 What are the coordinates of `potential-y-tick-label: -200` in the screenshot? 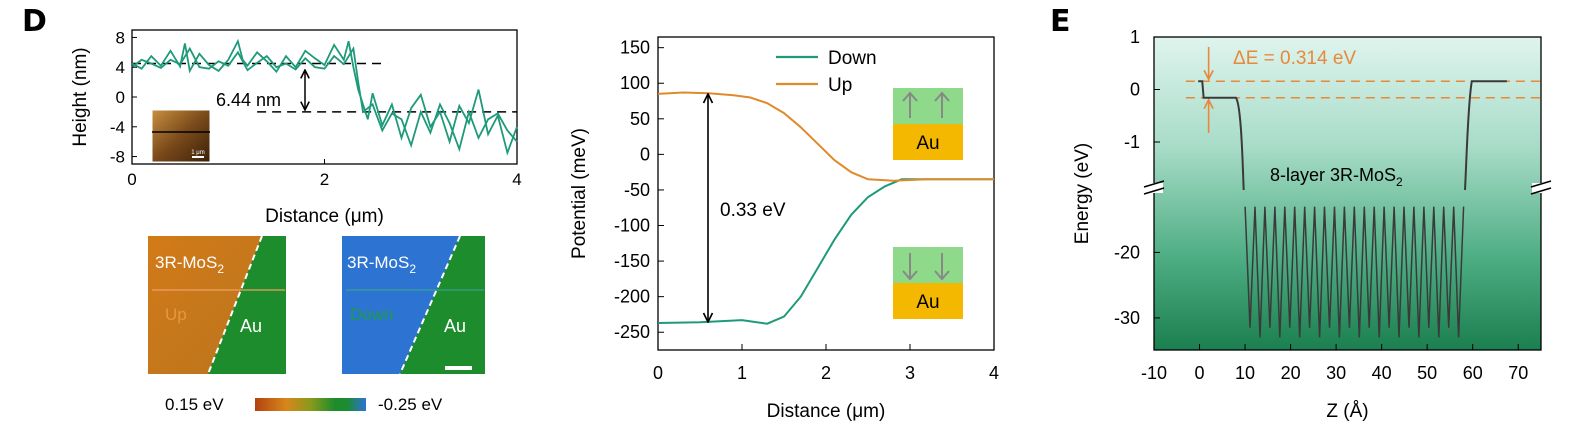 It's located at (632, 297).